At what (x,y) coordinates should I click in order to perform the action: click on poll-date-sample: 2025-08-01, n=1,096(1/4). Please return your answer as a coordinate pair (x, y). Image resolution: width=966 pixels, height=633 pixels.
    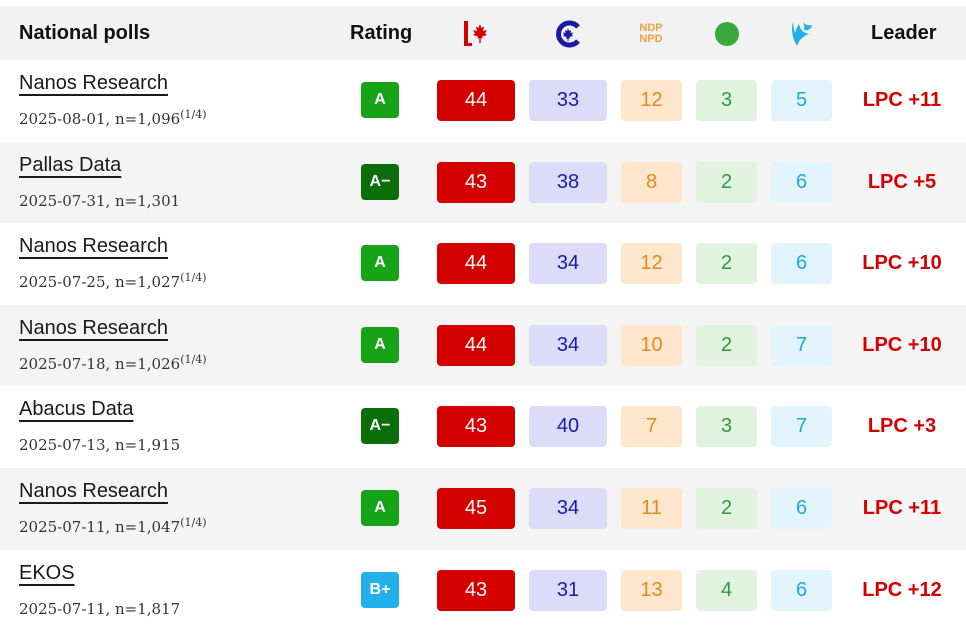
    Looking at the image, I should click on (113, 118).